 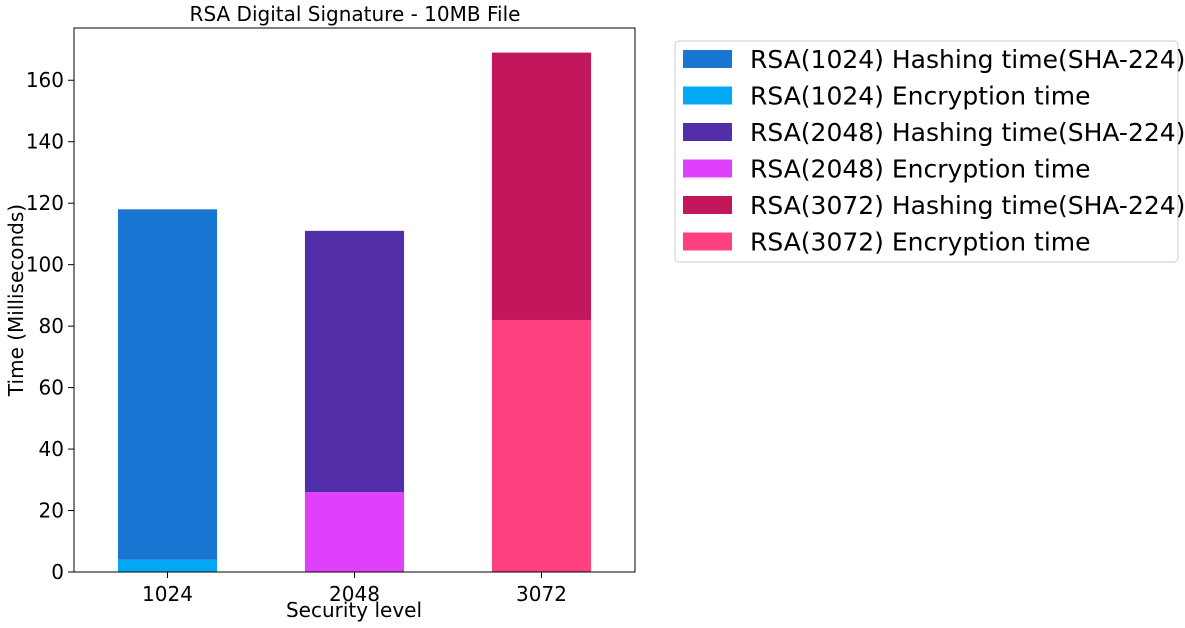 What do you see at coordinates (920, 242) in the screenshot?
I see `legend-entry-label: RSA(3072) Encryption time` at bounding box center [920, 242].